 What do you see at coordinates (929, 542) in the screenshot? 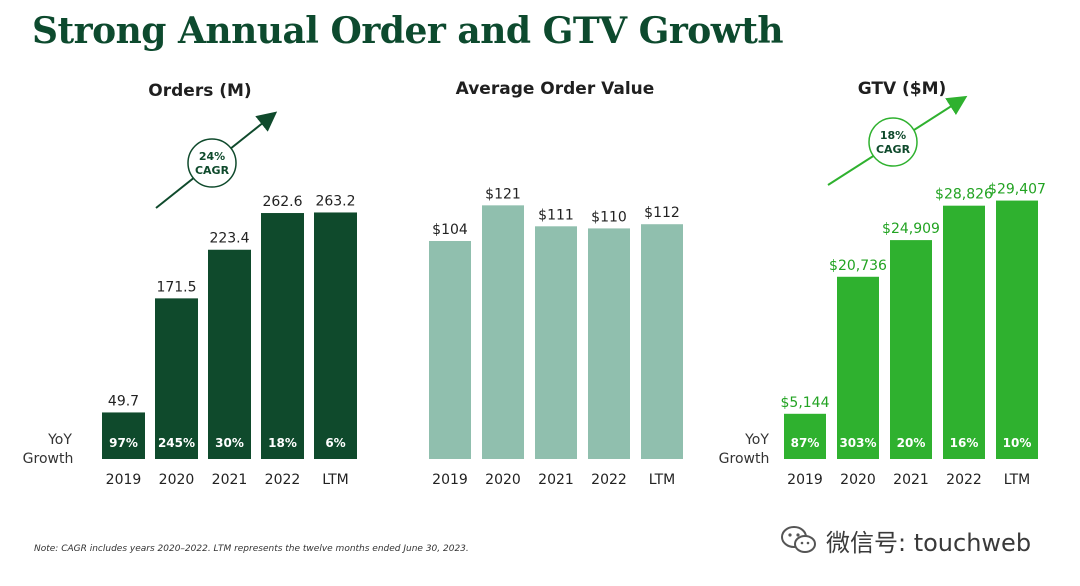
I see `watermark-text: 微信号: touchweb` at bounding box center [929, 542].